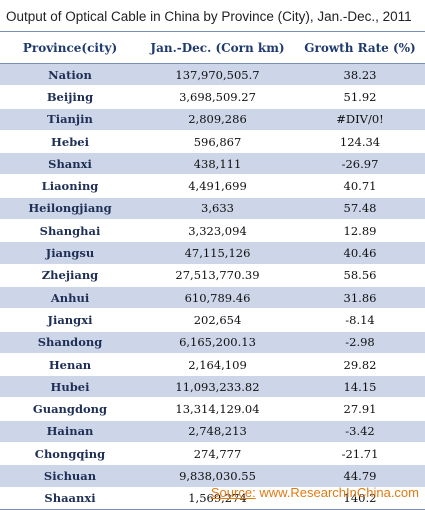  What do you see at coordinates (217, 454) in the screenshot?
I see `cell-output: 274,777` at bounding box center [217, 454].